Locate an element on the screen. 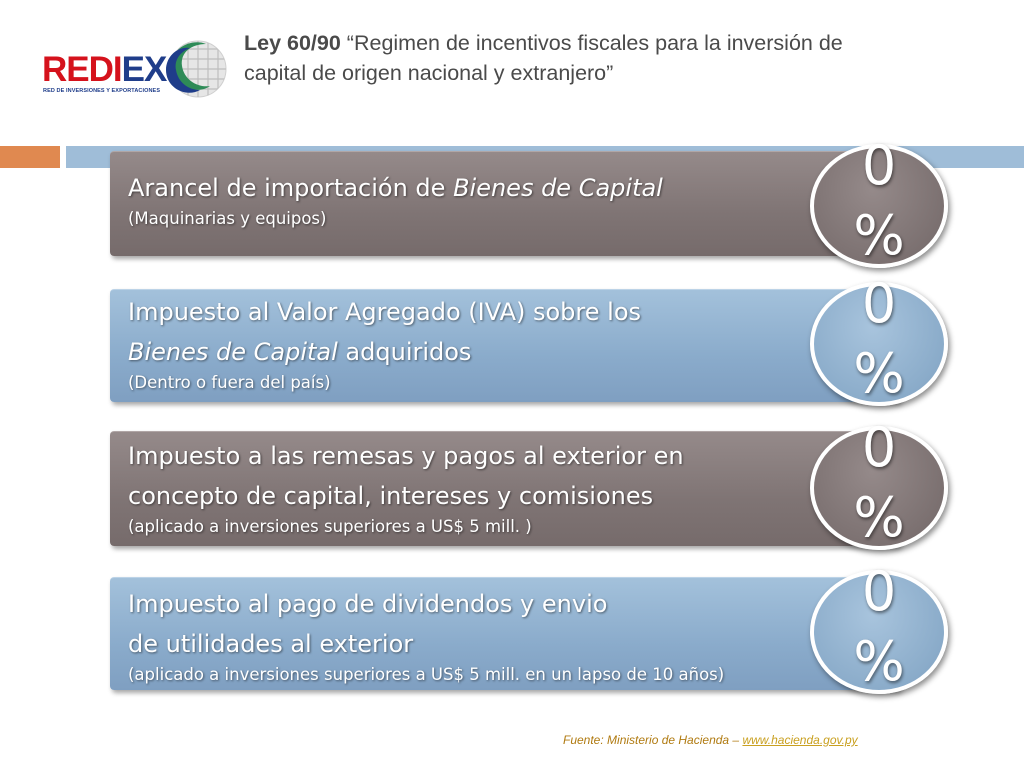 Image resolution: width=1024 pixels, height=768 pixels. logo-wordmark: REDIEX is located at coordinates (105, 70).